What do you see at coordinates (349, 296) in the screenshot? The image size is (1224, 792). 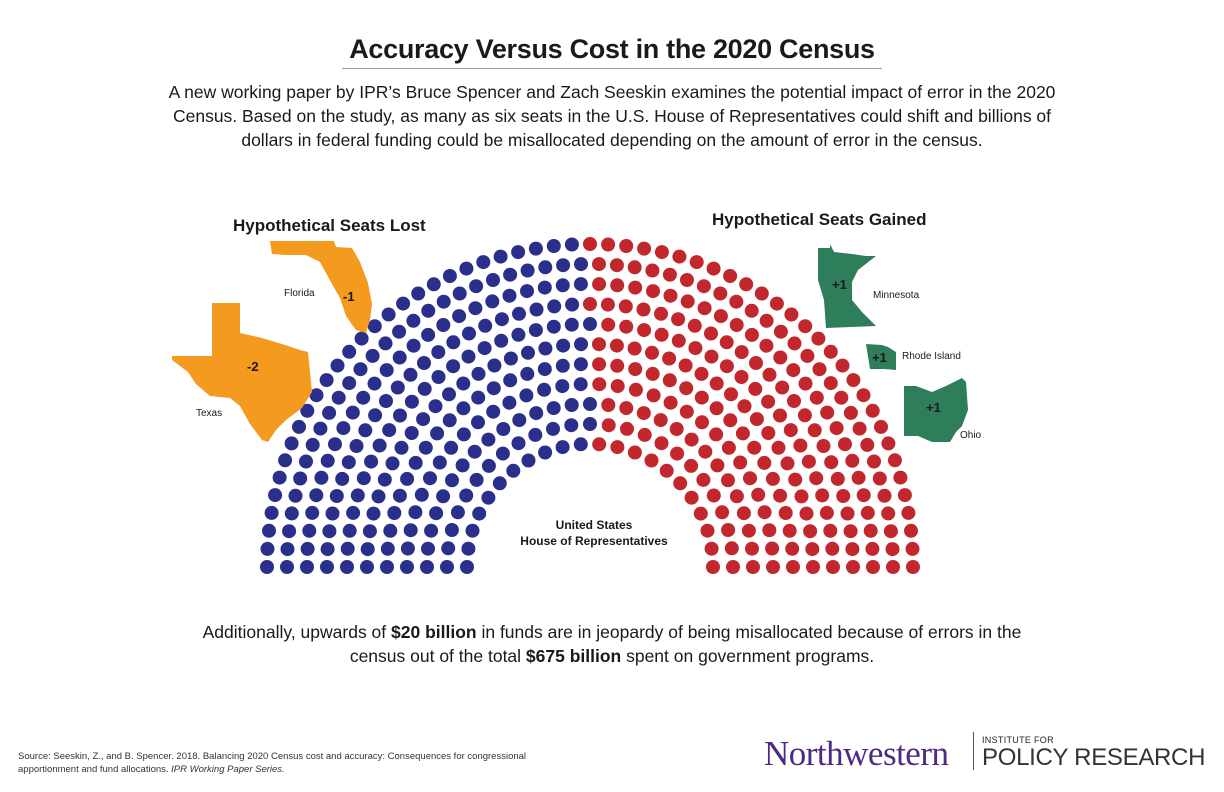 I see `florida-change: -1` at bounding box center [349, 296].